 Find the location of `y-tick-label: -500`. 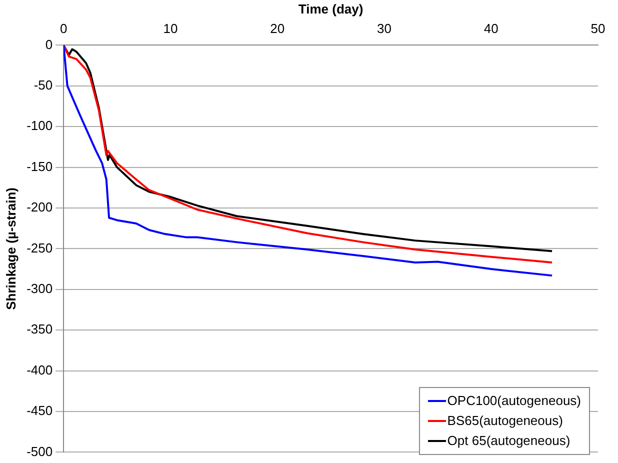

y-tick-label: -500 is located at coordinates (39, 451).